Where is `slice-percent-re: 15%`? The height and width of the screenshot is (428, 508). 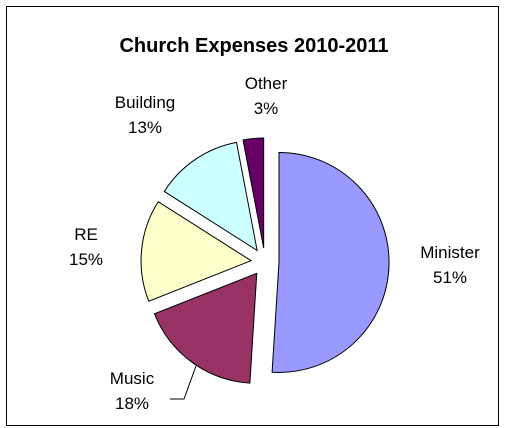 slice-percent-re: 15% is located at coordinates (86, 259).